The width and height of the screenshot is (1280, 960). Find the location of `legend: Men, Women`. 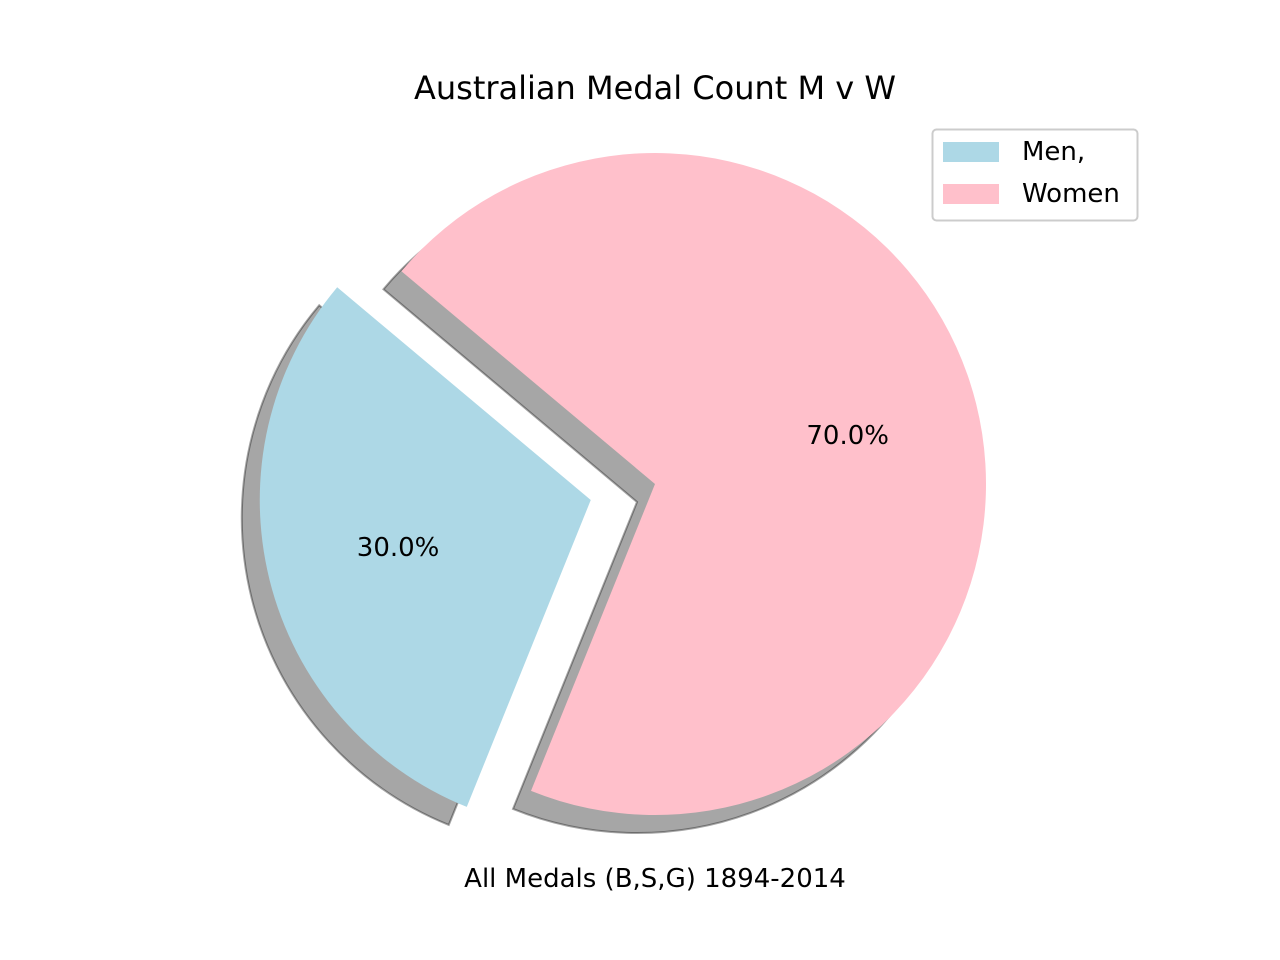

legend: Men, Women is located at coordinates (1035, 175).